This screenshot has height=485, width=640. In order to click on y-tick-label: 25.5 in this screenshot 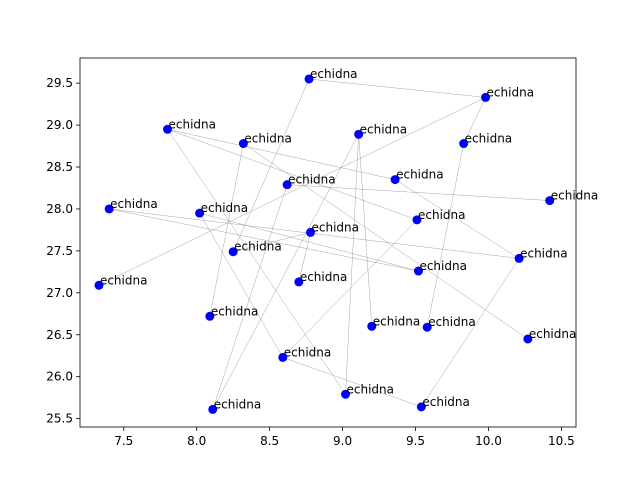, I will do `click(59, 419)`.